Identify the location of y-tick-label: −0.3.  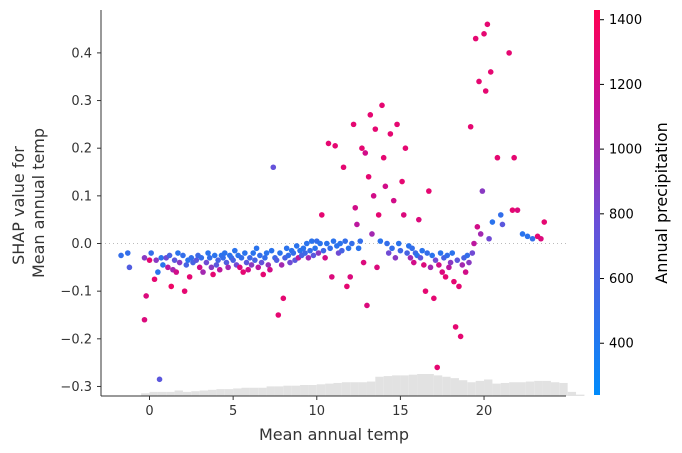
(76, 387).